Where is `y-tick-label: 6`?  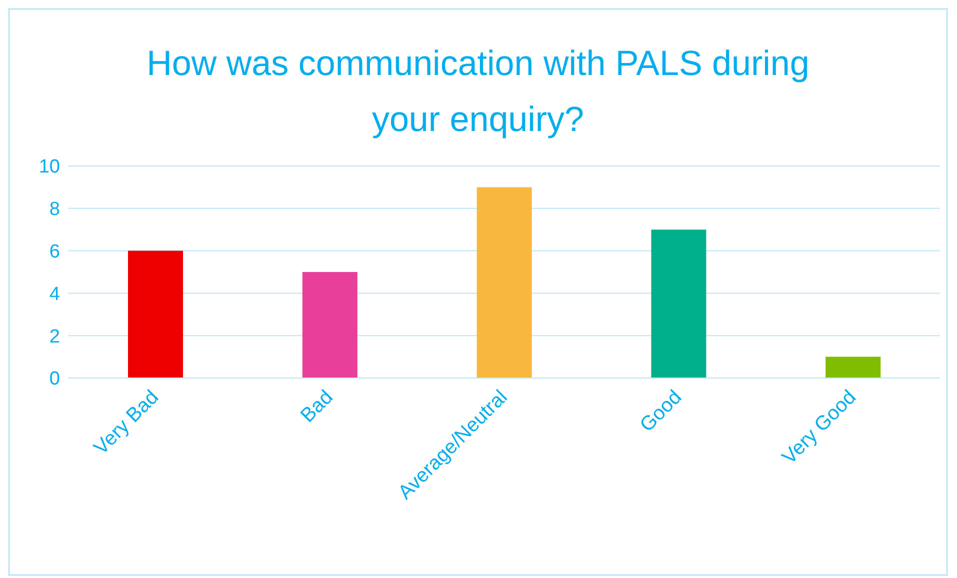 y-tick-label: 6 is located at coordinates (54, 252).